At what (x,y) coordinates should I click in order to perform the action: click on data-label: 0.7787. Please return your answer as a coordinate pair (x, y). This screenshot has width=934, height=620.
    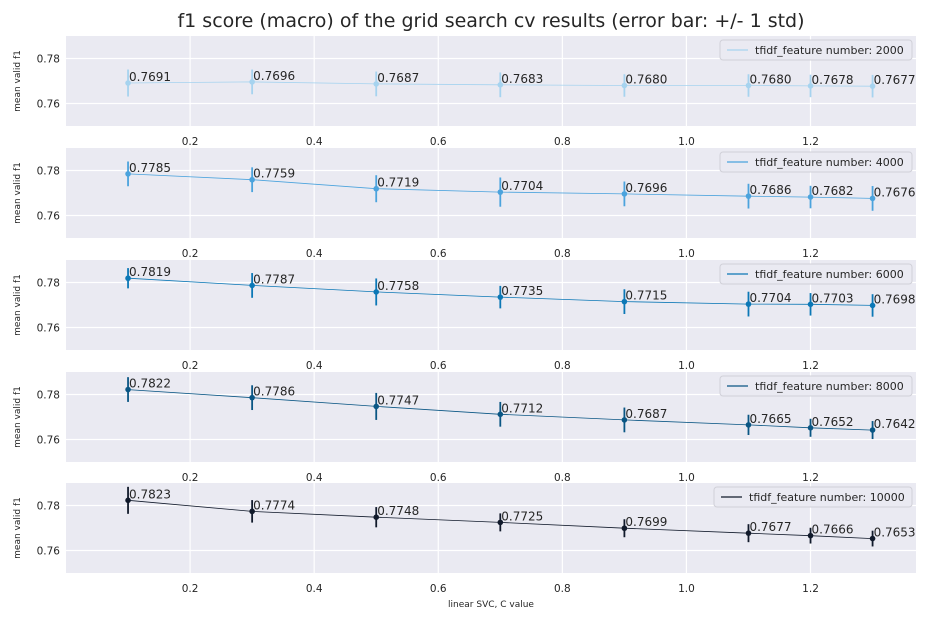
    Looking at the image, I should click on (274, 279).